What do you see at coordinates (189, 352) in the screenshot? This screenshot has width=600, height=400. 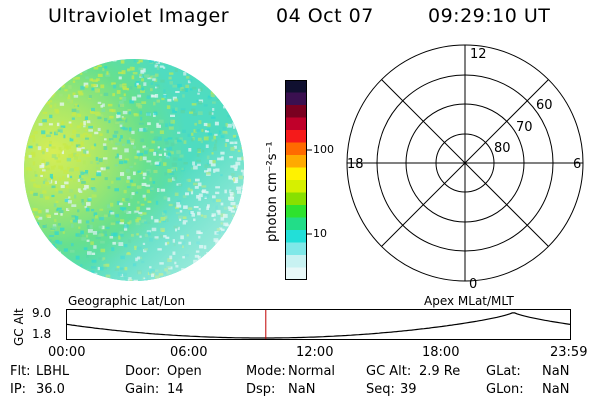 I see `time-tick-1: 06:00` at bounding box center [189, 352].